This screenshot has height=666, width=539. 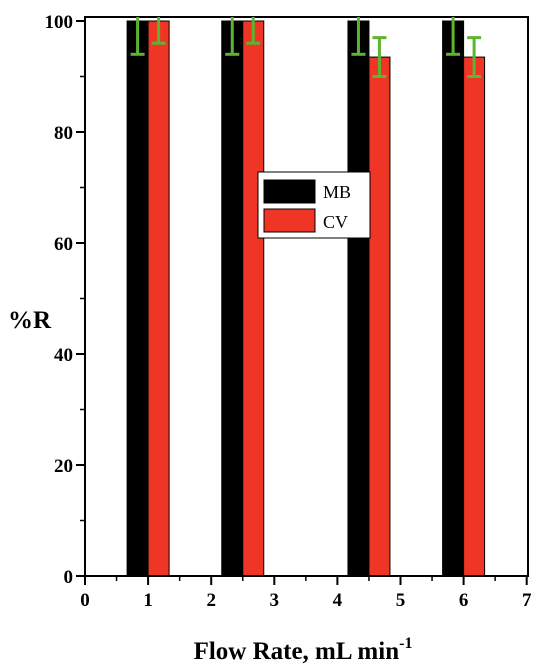 What do you see at coordinates (338, 600) in the screenshot?
I see `x-tick-label-4: 4` at bounding box center [338, 600].